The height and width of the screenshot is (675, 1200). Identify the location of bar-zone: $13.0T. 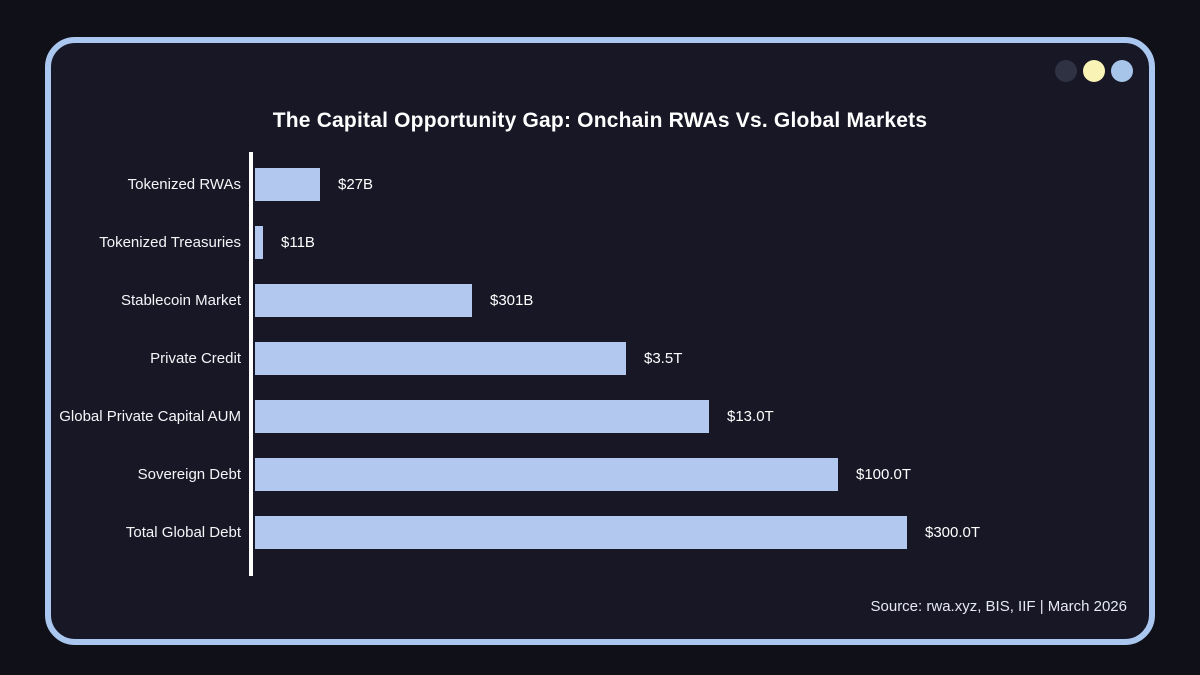
(702, 416).